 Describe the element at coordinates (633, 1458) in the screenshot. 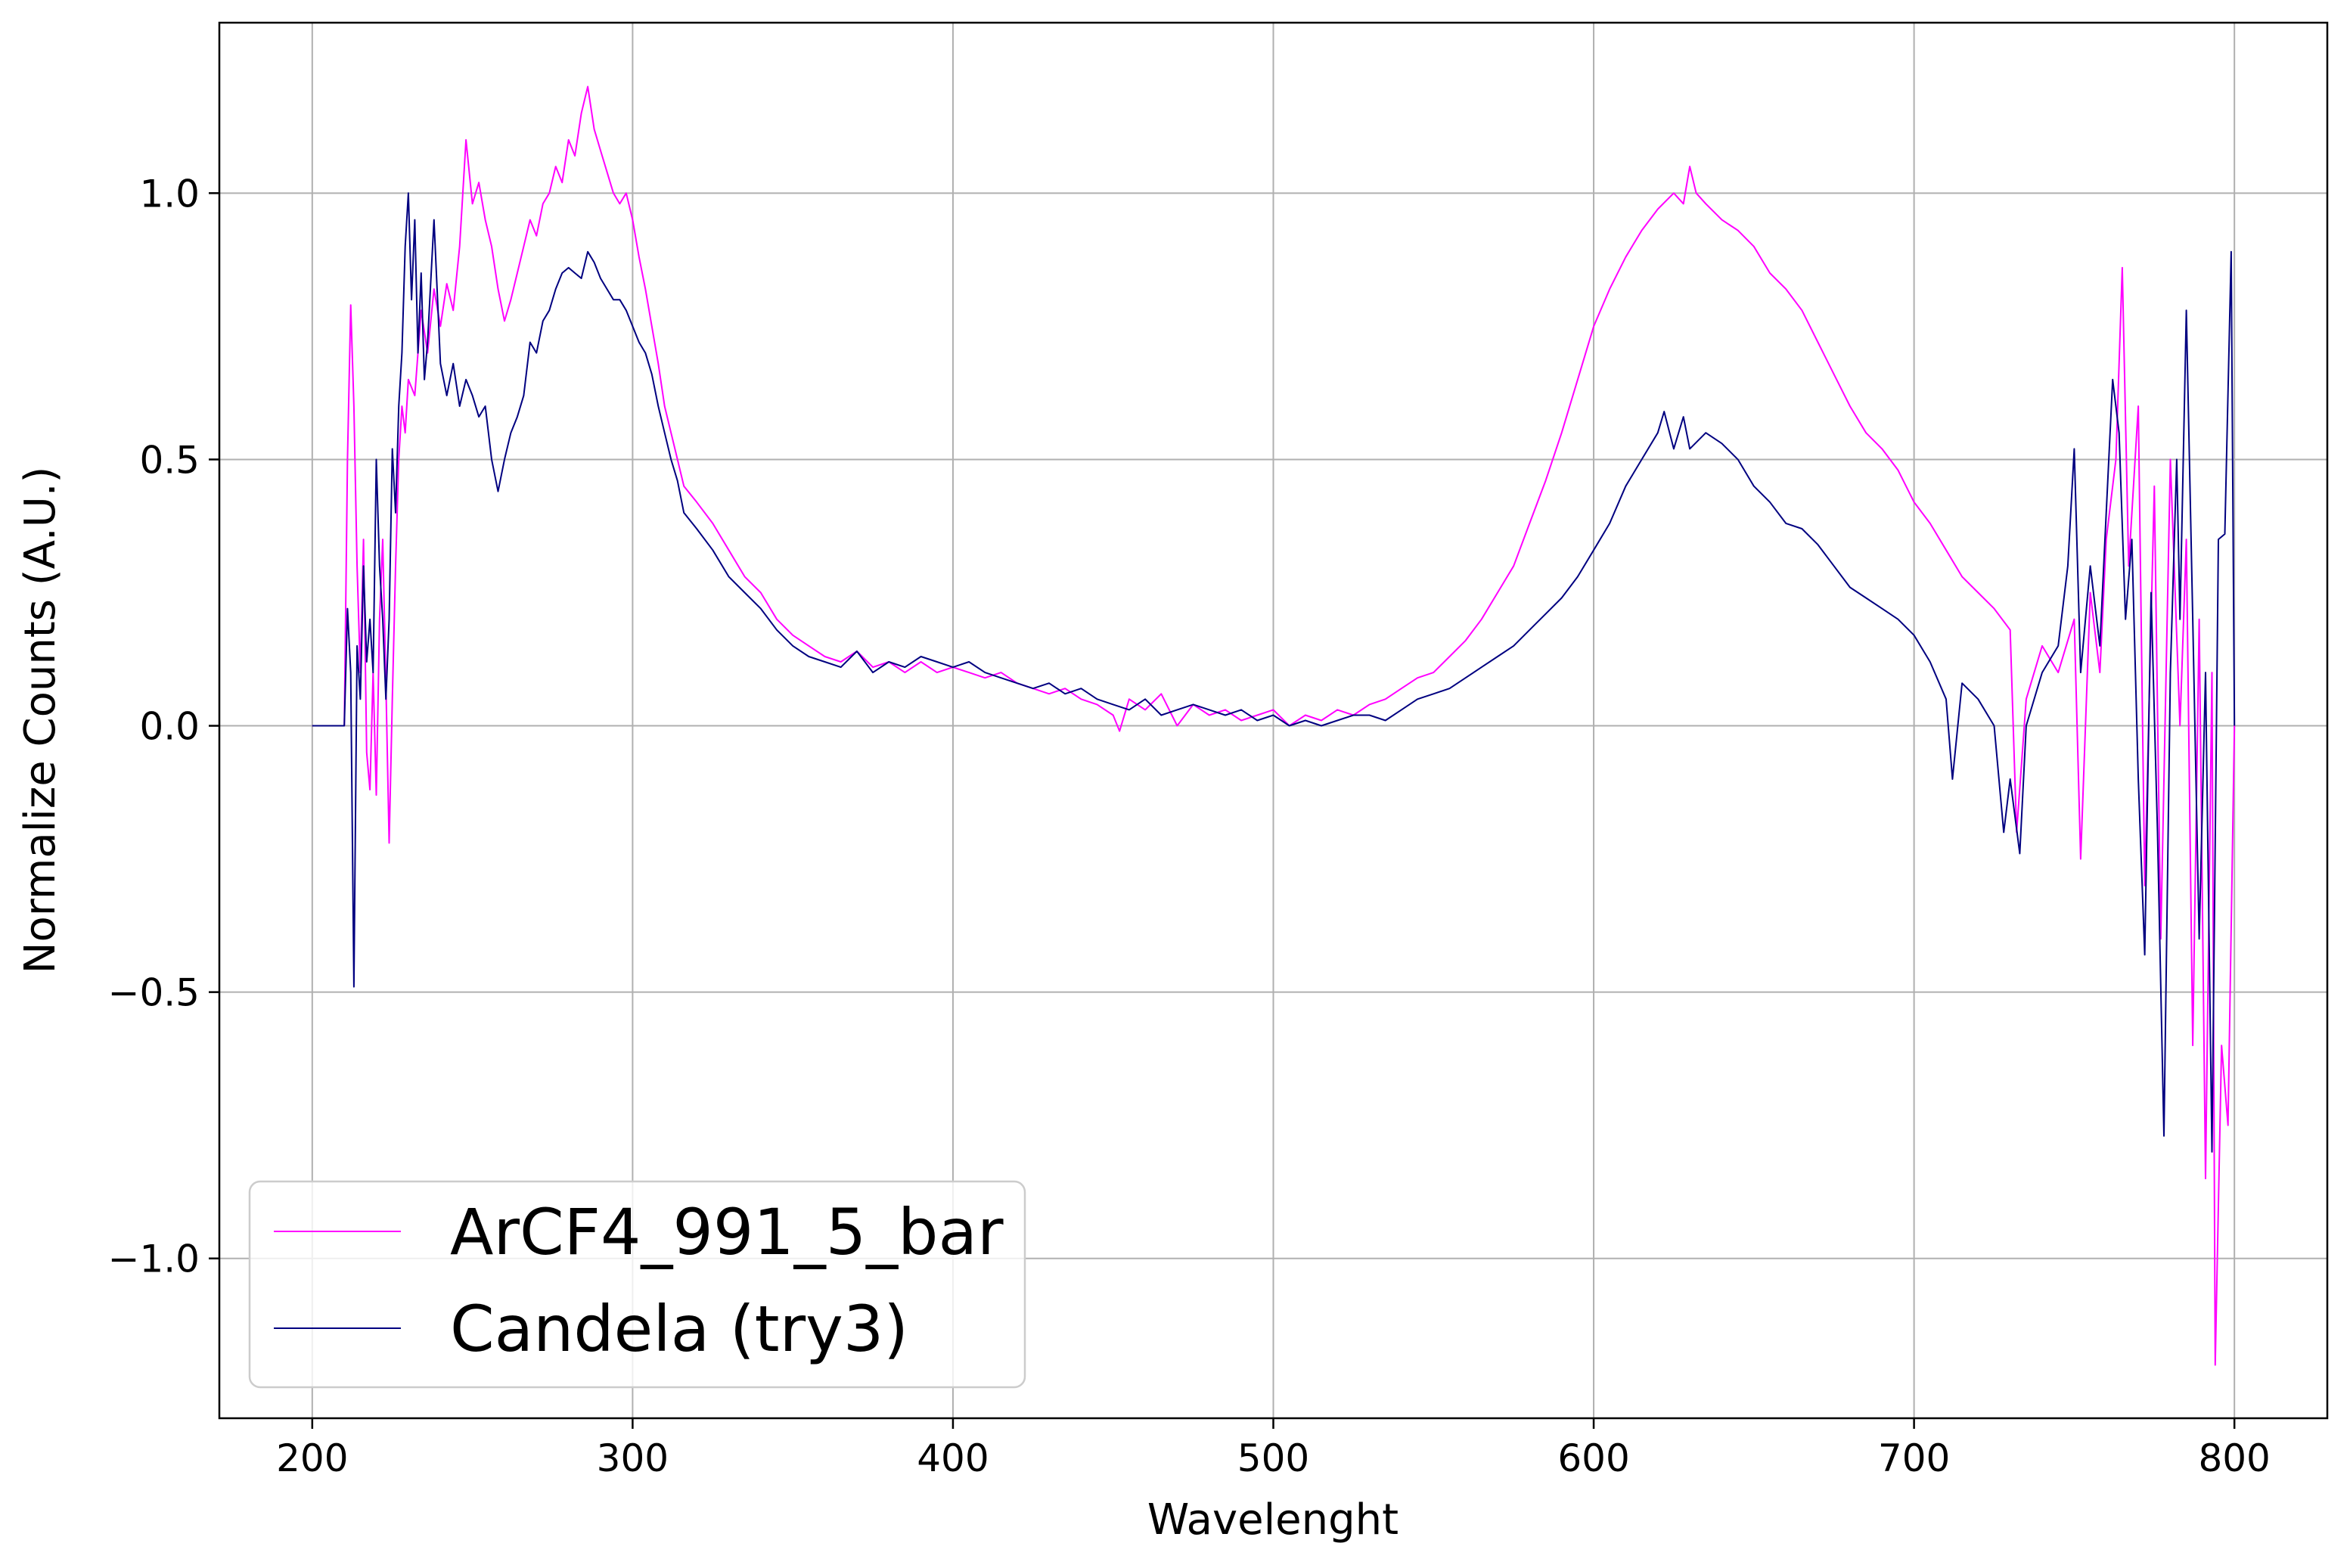

I see `x-tick-label: 300` at that location.